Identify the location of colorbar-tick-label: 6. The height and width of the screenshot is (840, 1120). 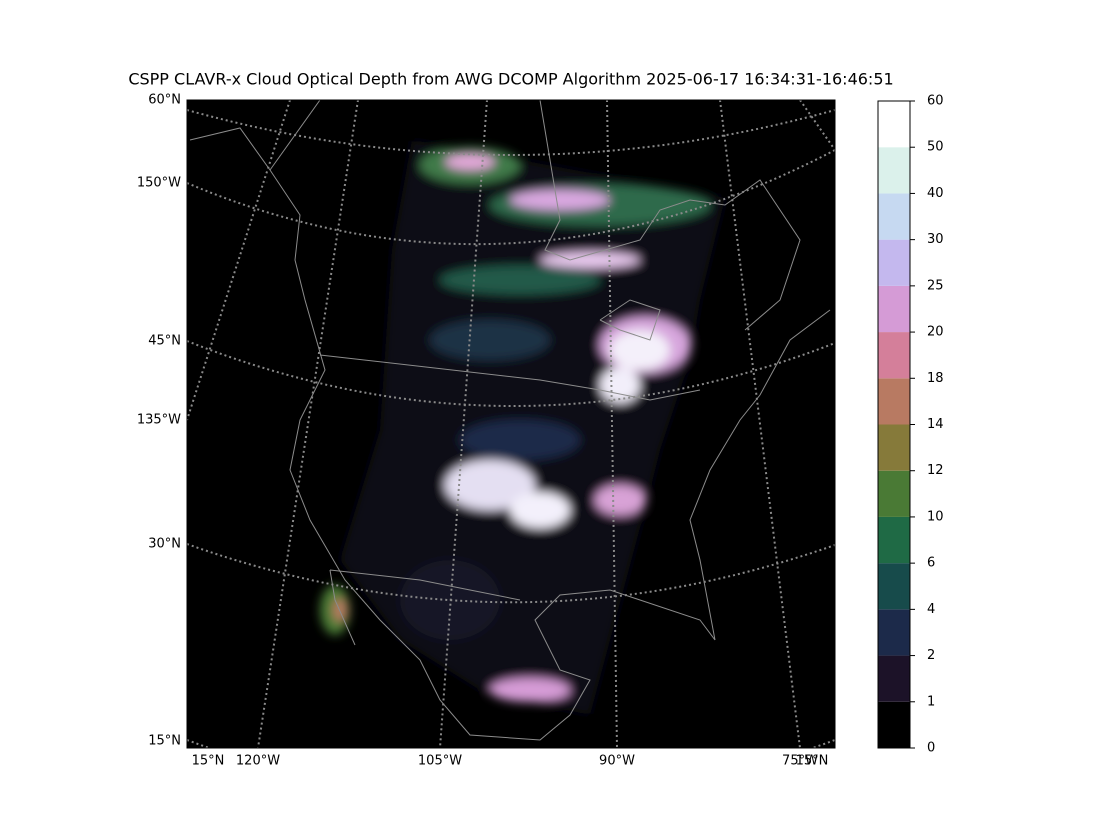
(931, 563).